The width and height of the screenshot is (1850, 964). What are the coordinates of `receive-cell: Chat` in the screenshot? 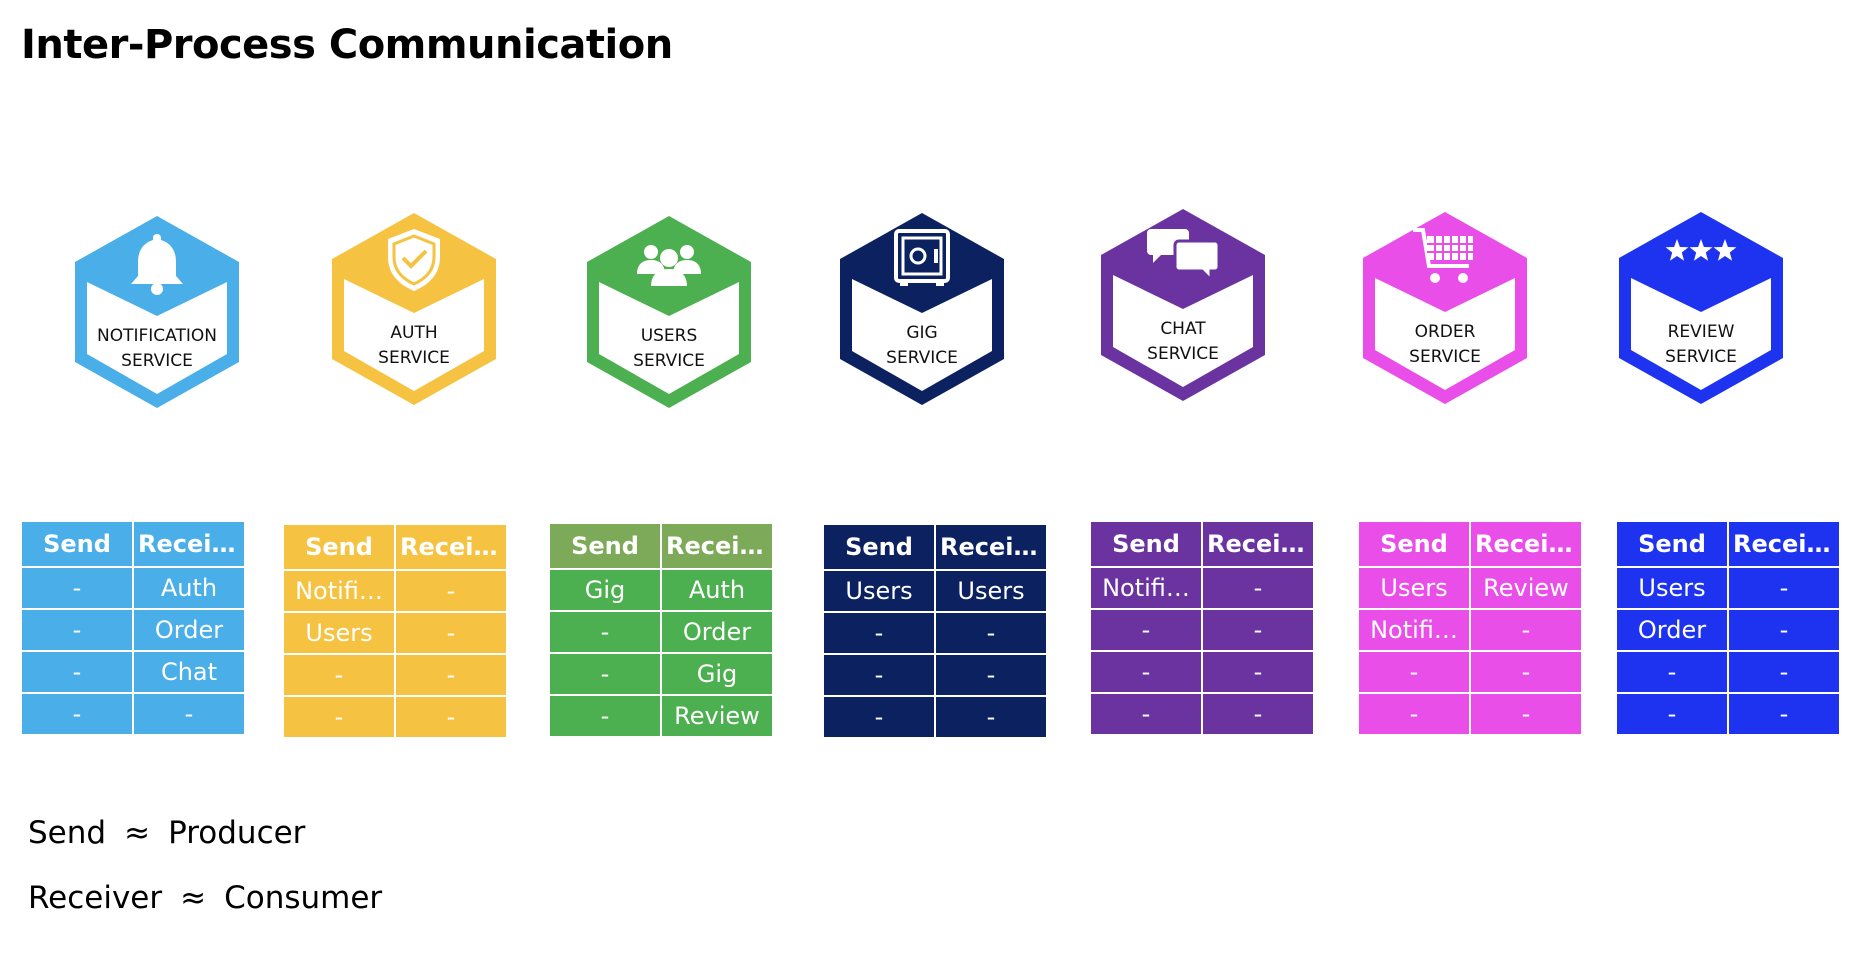 It's located at (189, 672).